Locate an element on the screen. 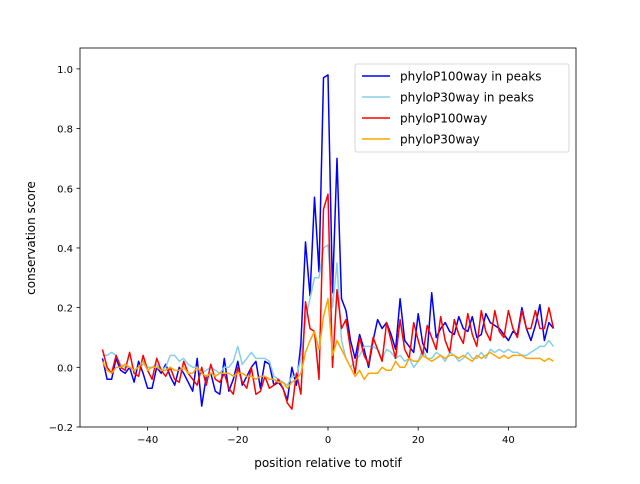 Image resolution: width=640 pixels, height=484 pixels. y-axis-label: conservation score is located at coordinates (31, 238).